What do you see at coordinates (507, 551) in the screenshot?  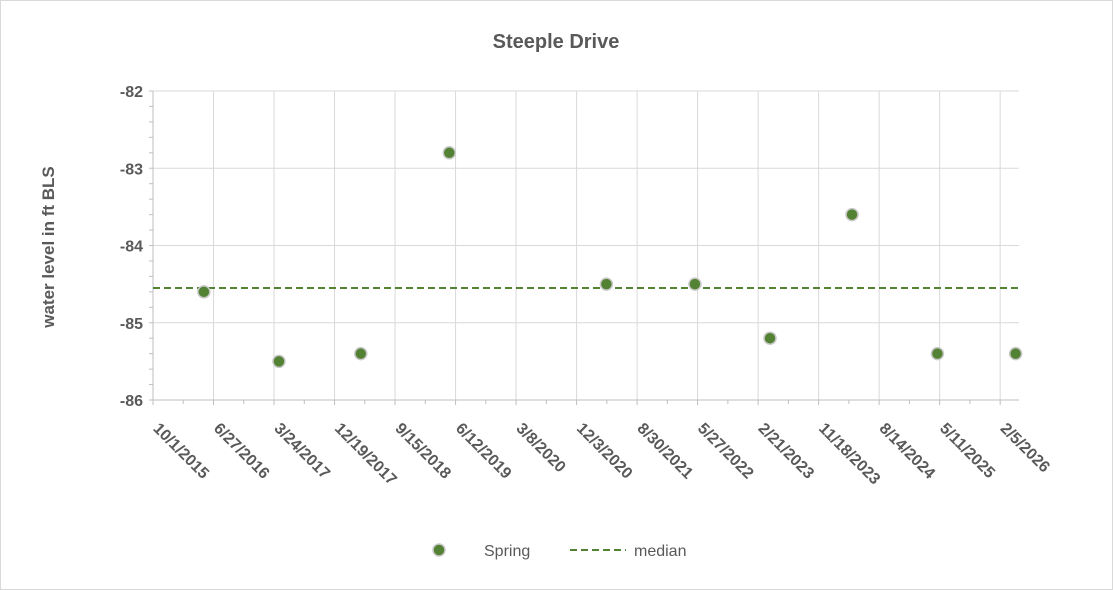 I see `legend-spring-label: Spring` at bounding box center [507, 551].